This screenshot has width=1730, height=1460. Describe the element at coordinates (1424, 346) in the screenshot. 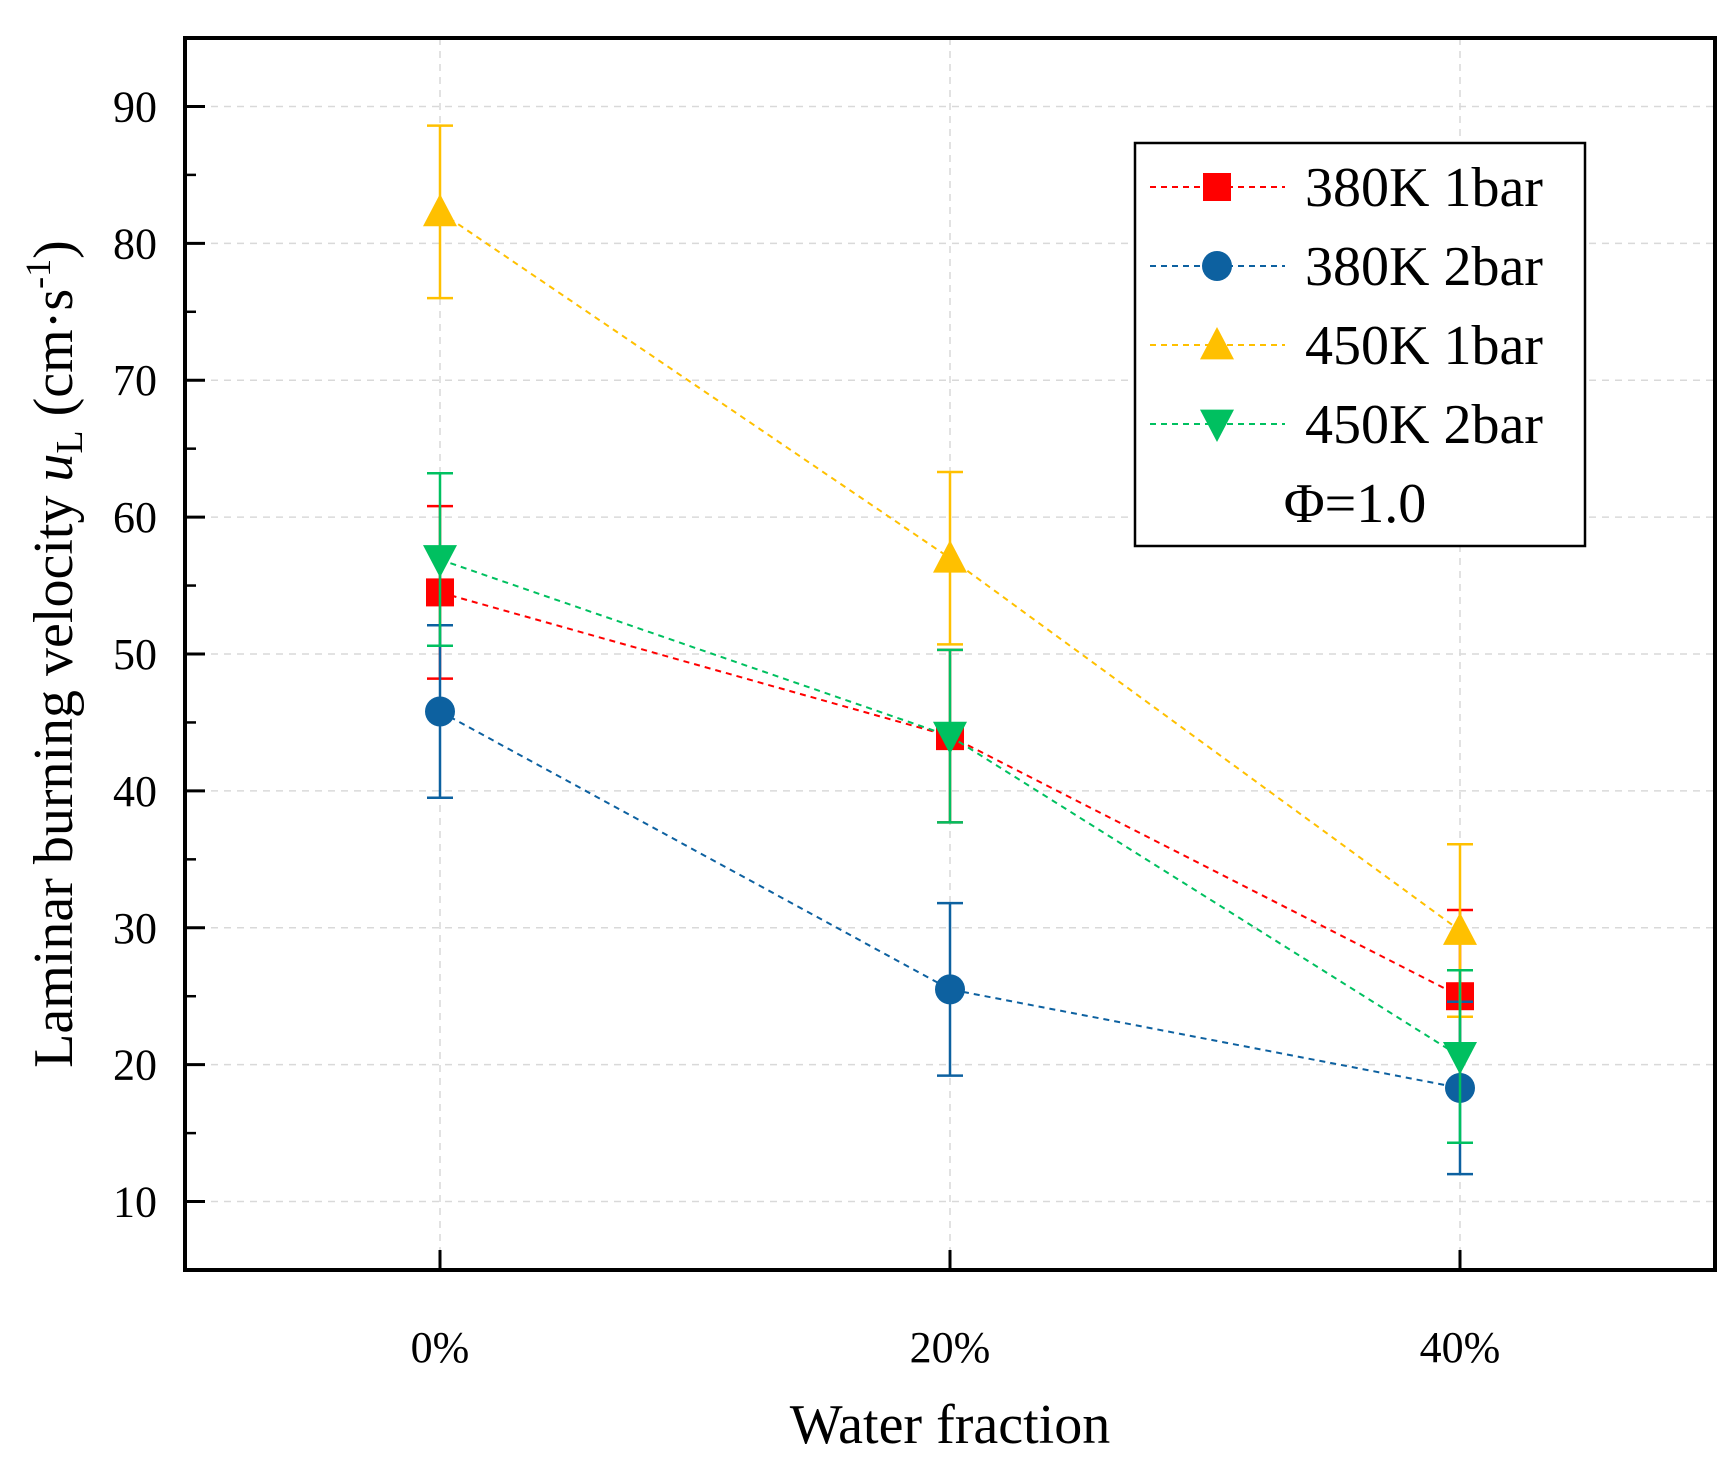

I see `legend-label: 450K 1bar` at that location.